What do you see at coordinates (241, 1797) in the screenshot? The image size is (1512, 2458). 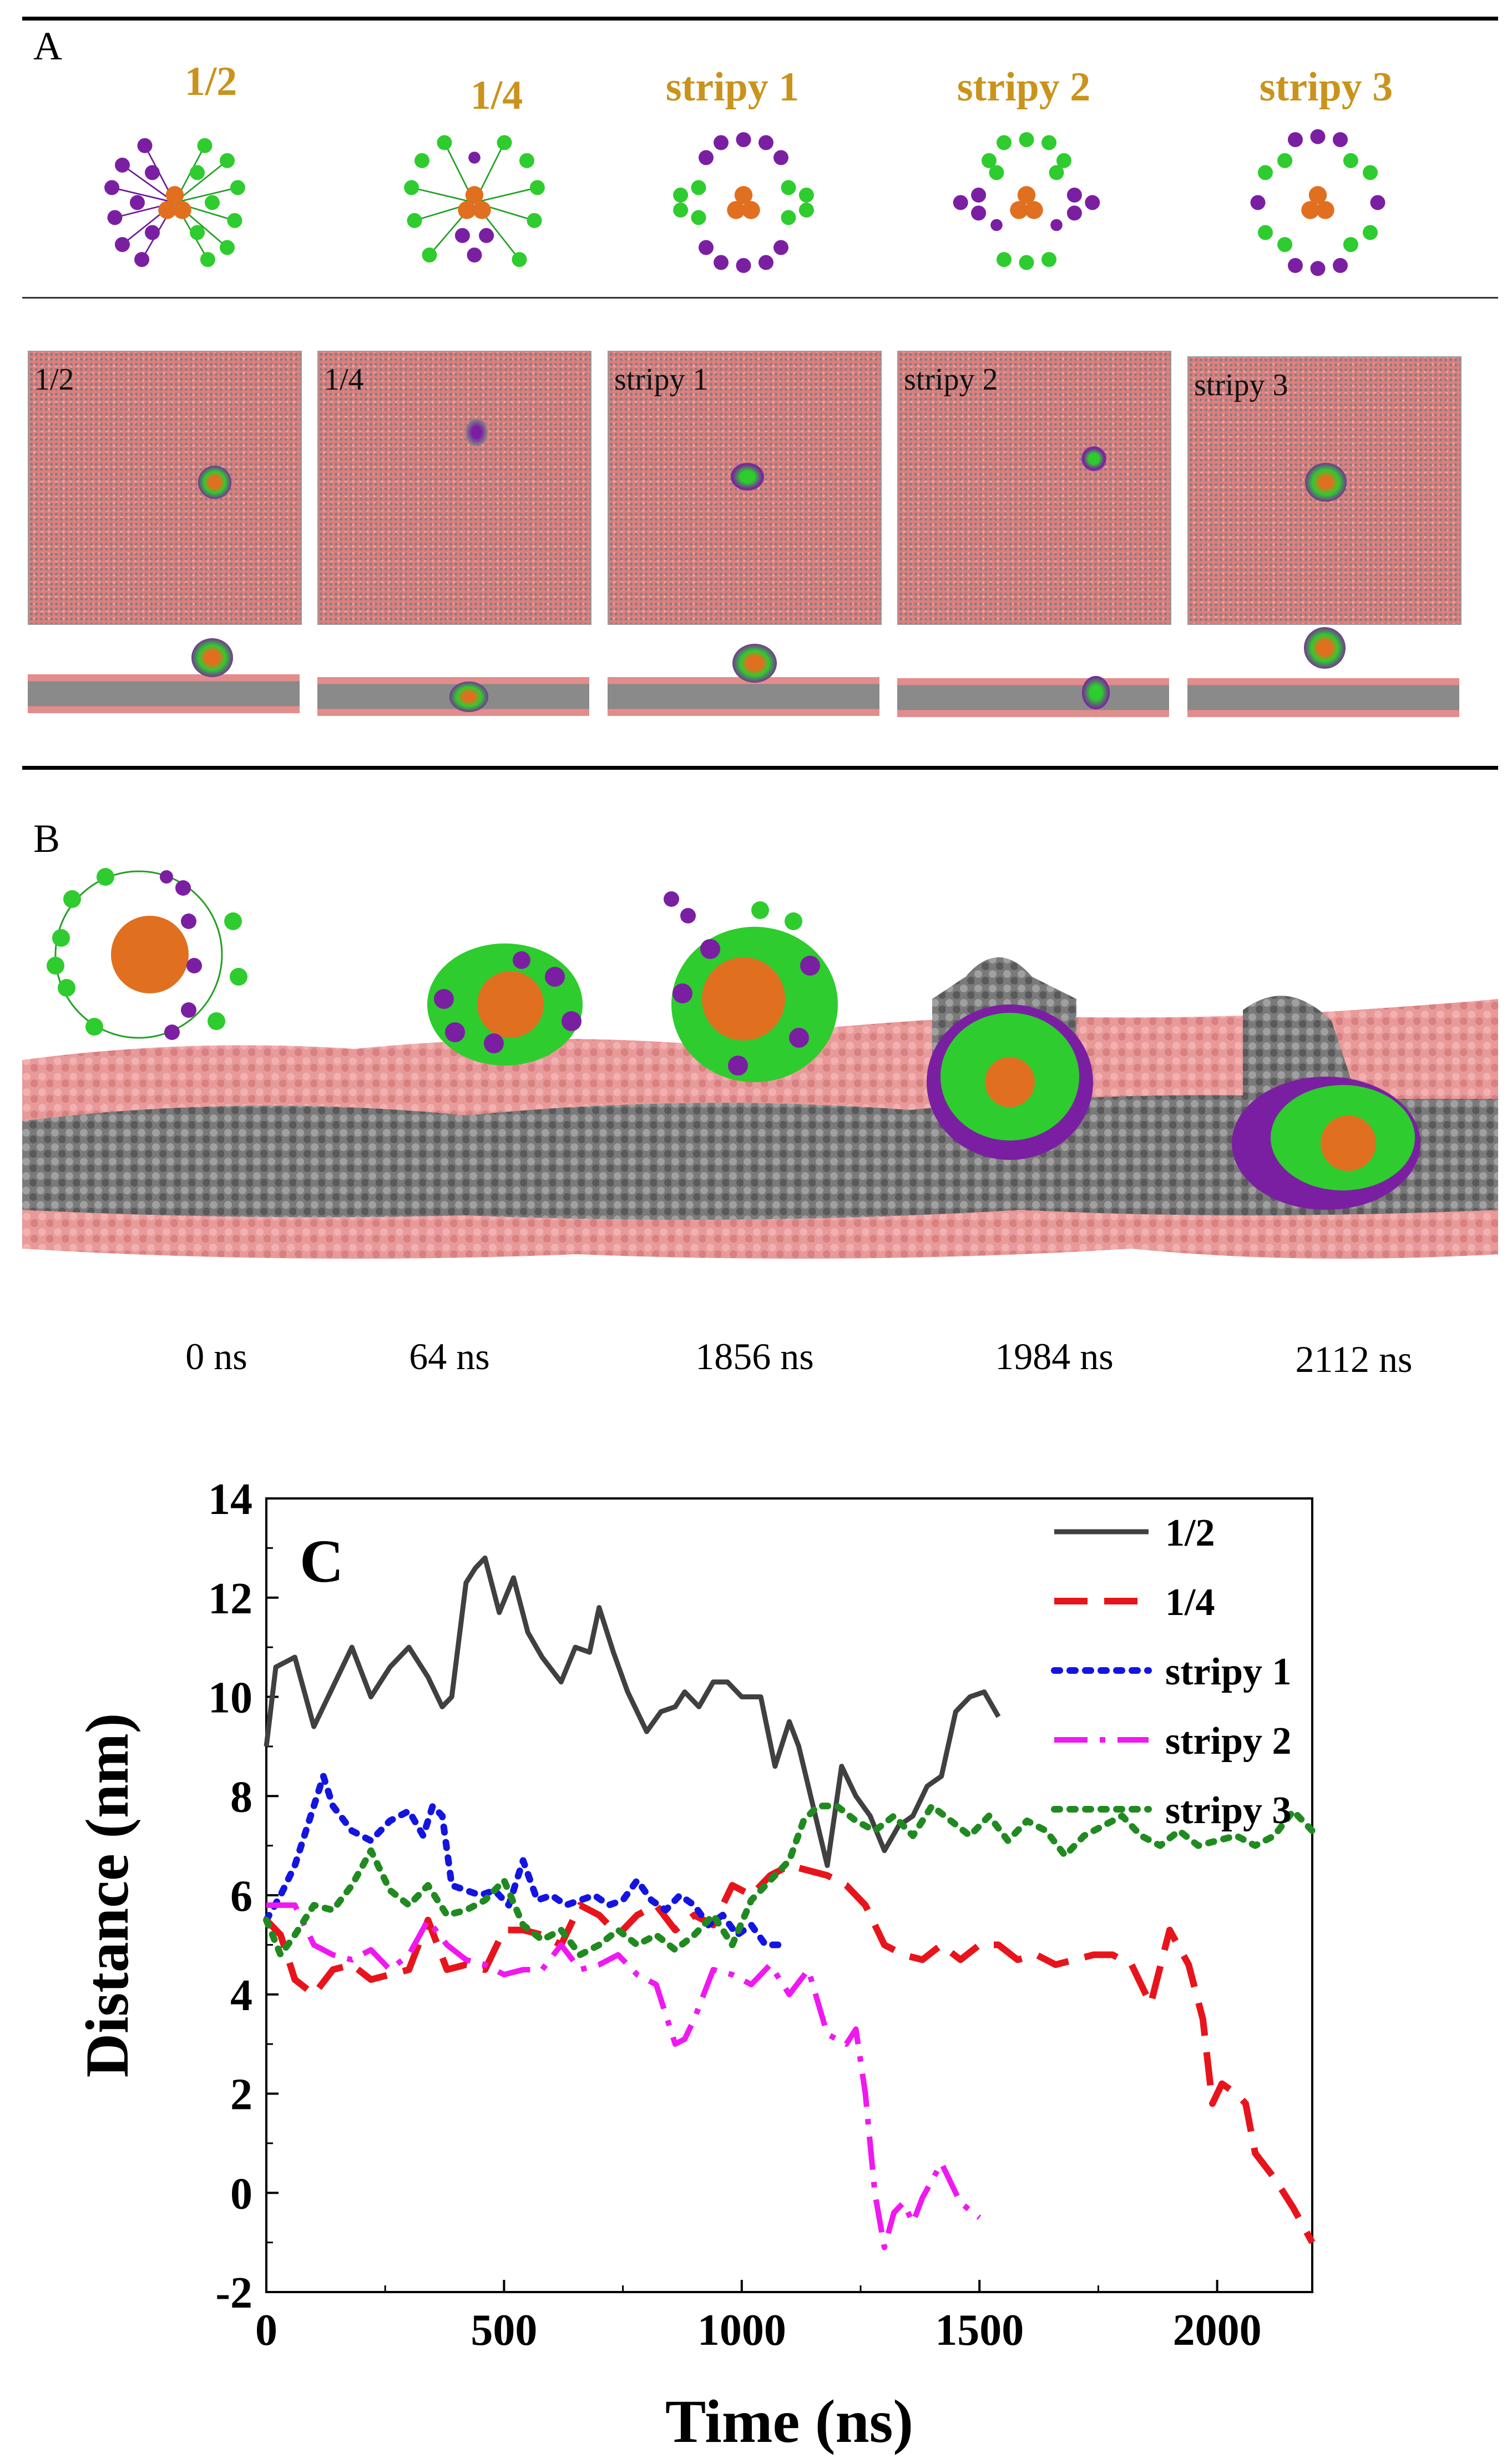 I see `y-tick-label: 8` at bounding box center [241, 1797].